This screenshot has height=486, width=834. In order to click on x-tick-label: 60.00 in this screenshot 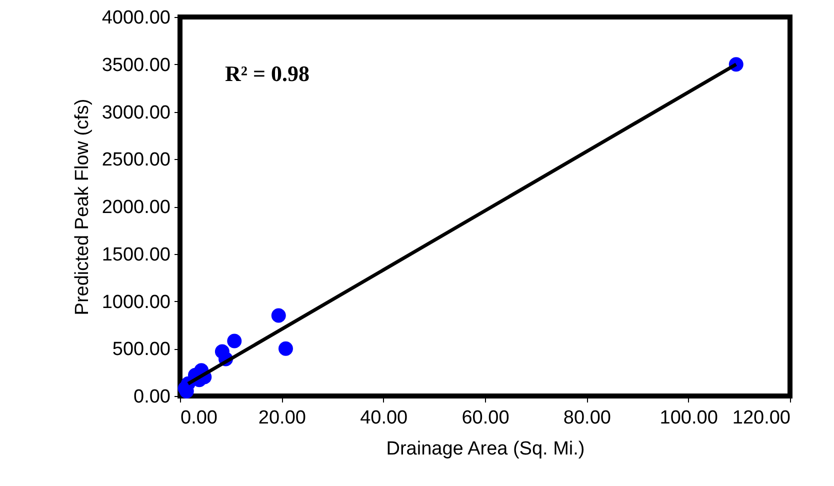, I will do `click(486, 418)`.